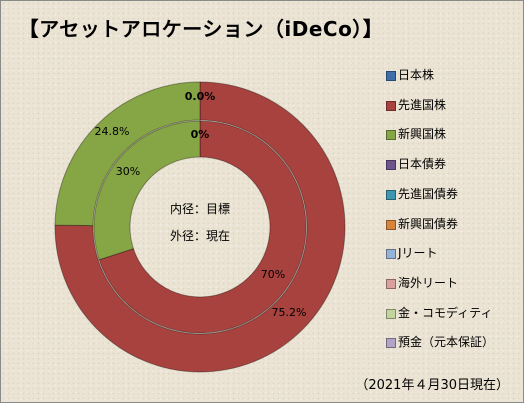 Image resolution: width=524 pixels, height=403 pixels. I want to click on legend-label: 先進国株, so click(422, 104).